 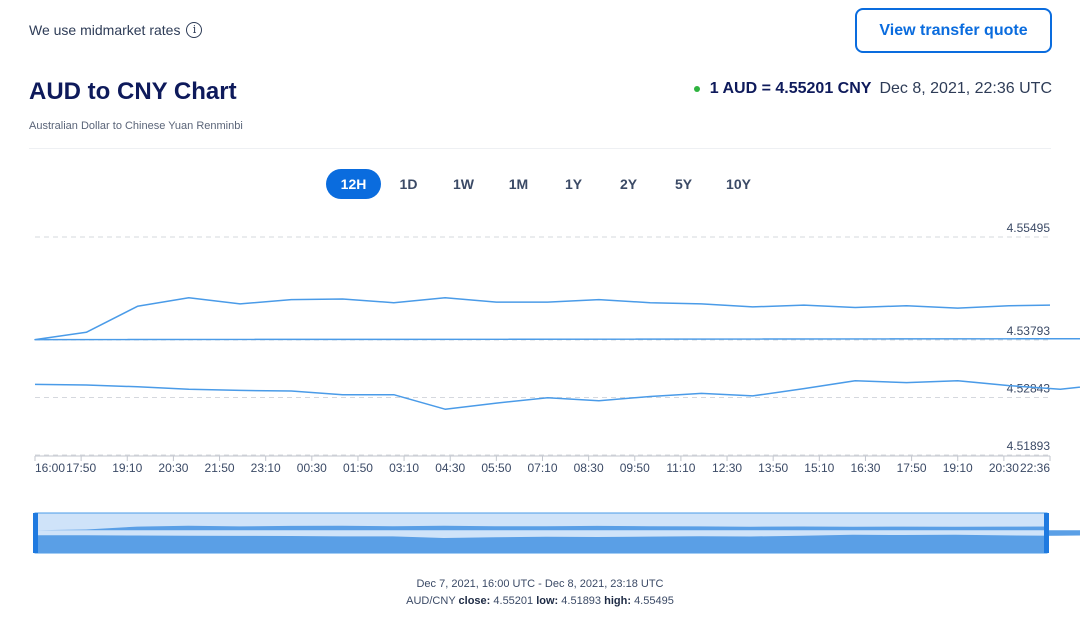 I want to click on footer-high-value: 4.55495, so click(x=654, y=601).